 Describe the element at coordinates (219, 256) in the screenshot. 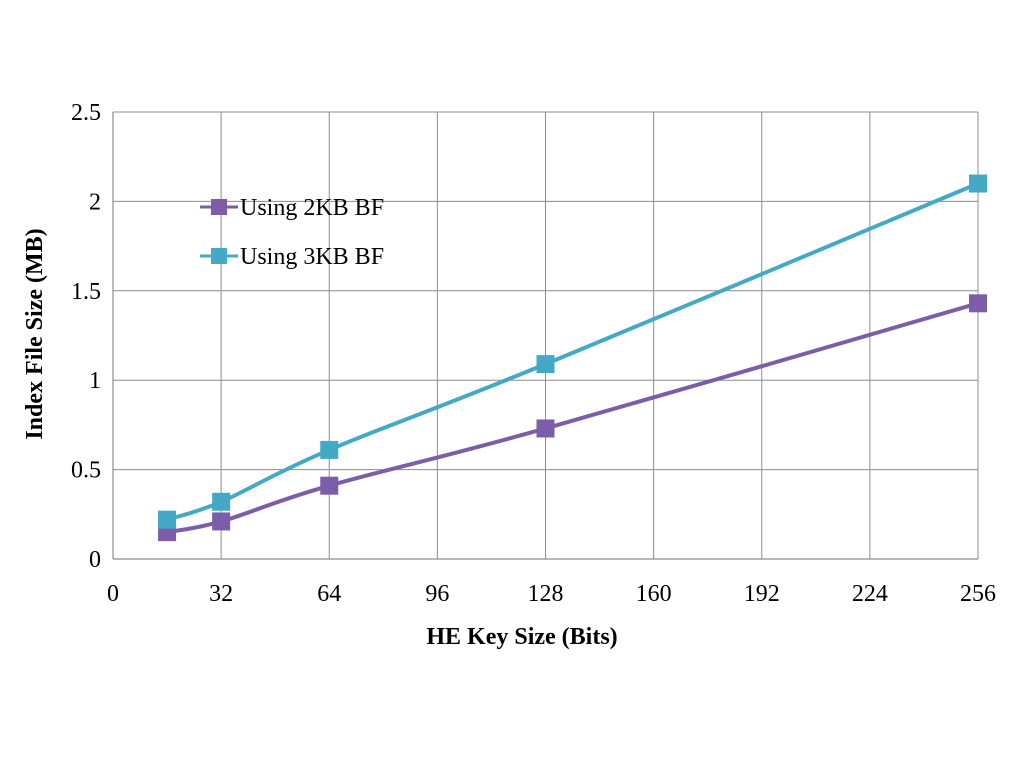

I see `legend-marker-3kb` at that location.